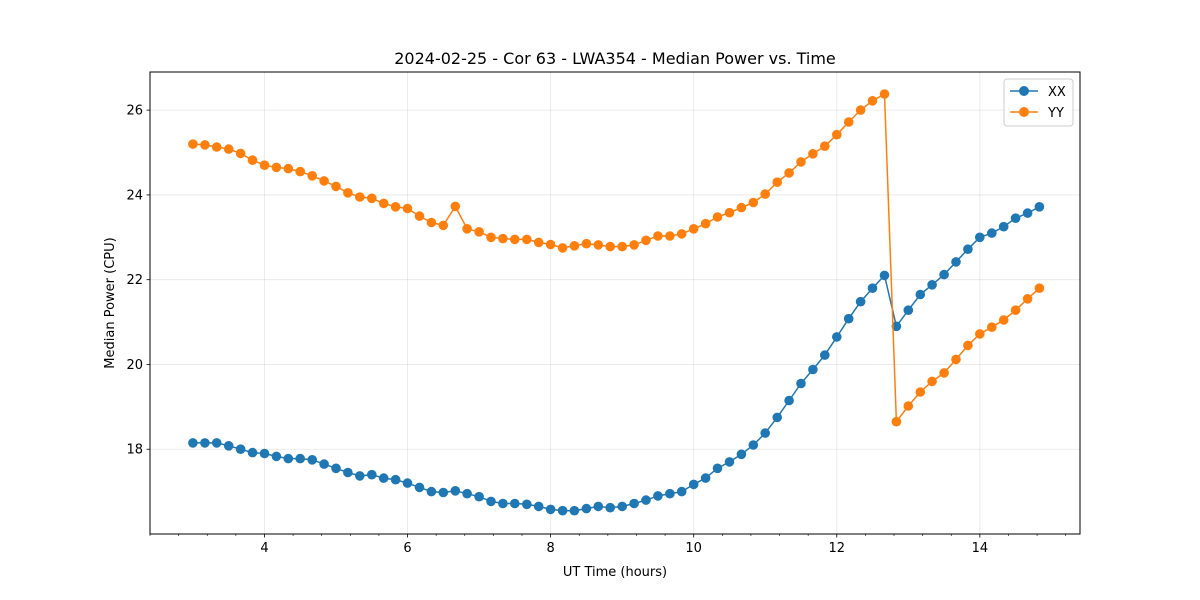 The image size is (1200, 600). I want to click on legend: XX YY, so click(1038, 102).